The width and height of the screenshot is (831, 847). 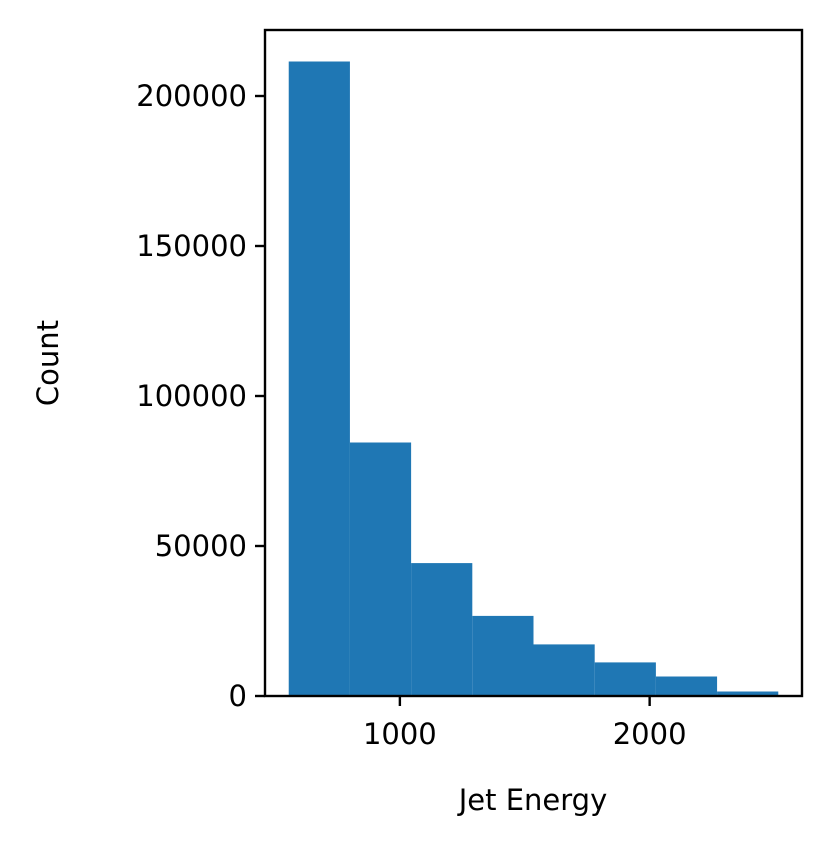 What do you see at coordinates (525, 723) in the screenshot?
I see `x-axis-ticks: 1000 2000` at bounding box center [525, 723].